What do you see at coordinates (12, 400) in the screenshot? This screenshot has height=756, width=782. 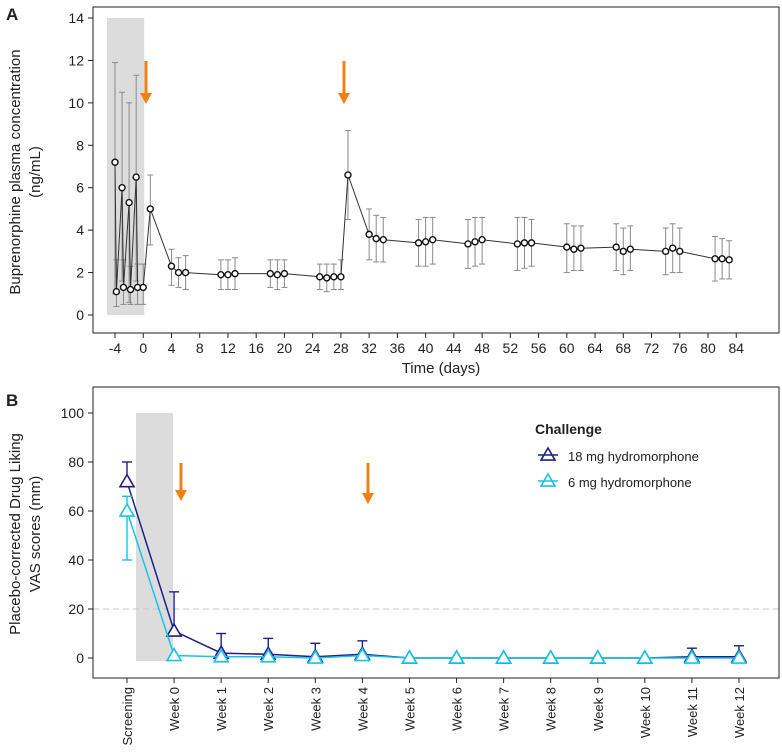 I see `panel-b-label: B` at bounding box center [12, 400].